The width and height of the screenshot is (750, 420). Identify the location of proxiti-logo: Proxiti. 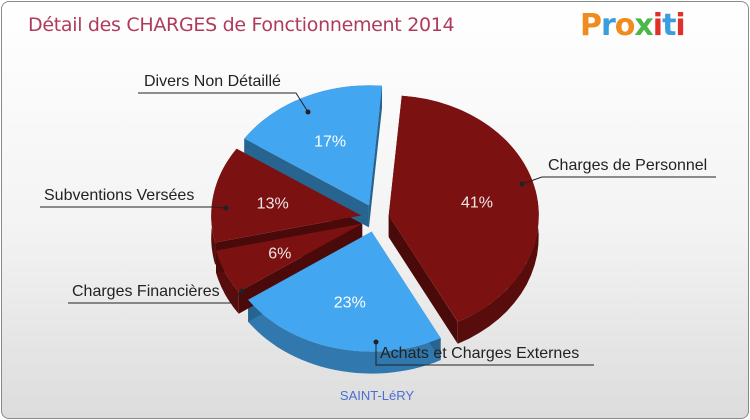
(633, 25).